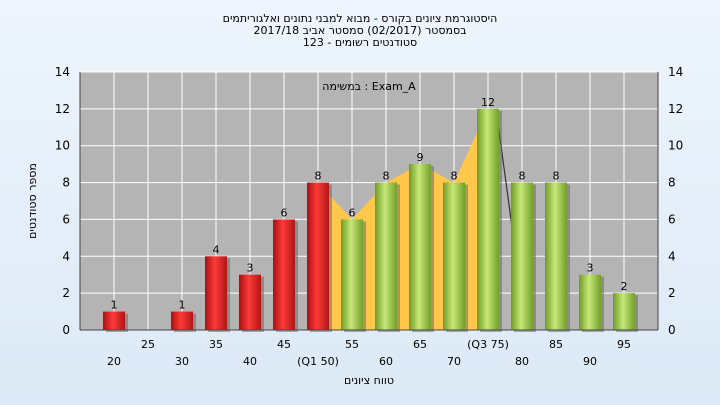 The image size is (720, 405). Describe the element at coordinates (250, 361) in the screenshot. I see `x-tick-label: 40` at that location.